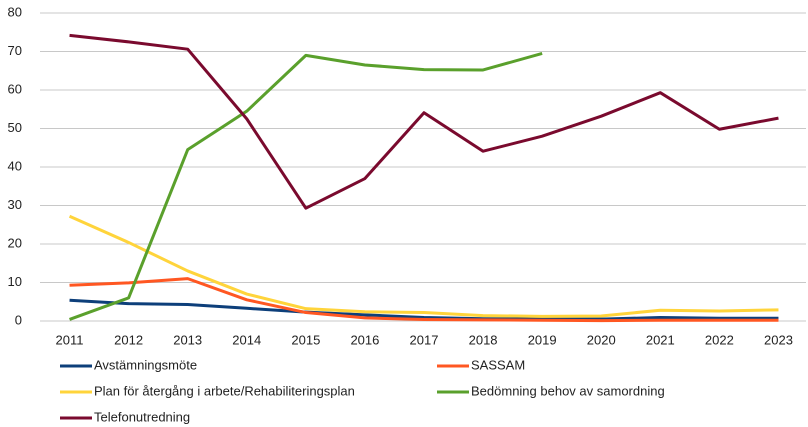 This screenshot has height=427, width=808. I want to click on y-tick-label: 70, so click(15, 50).